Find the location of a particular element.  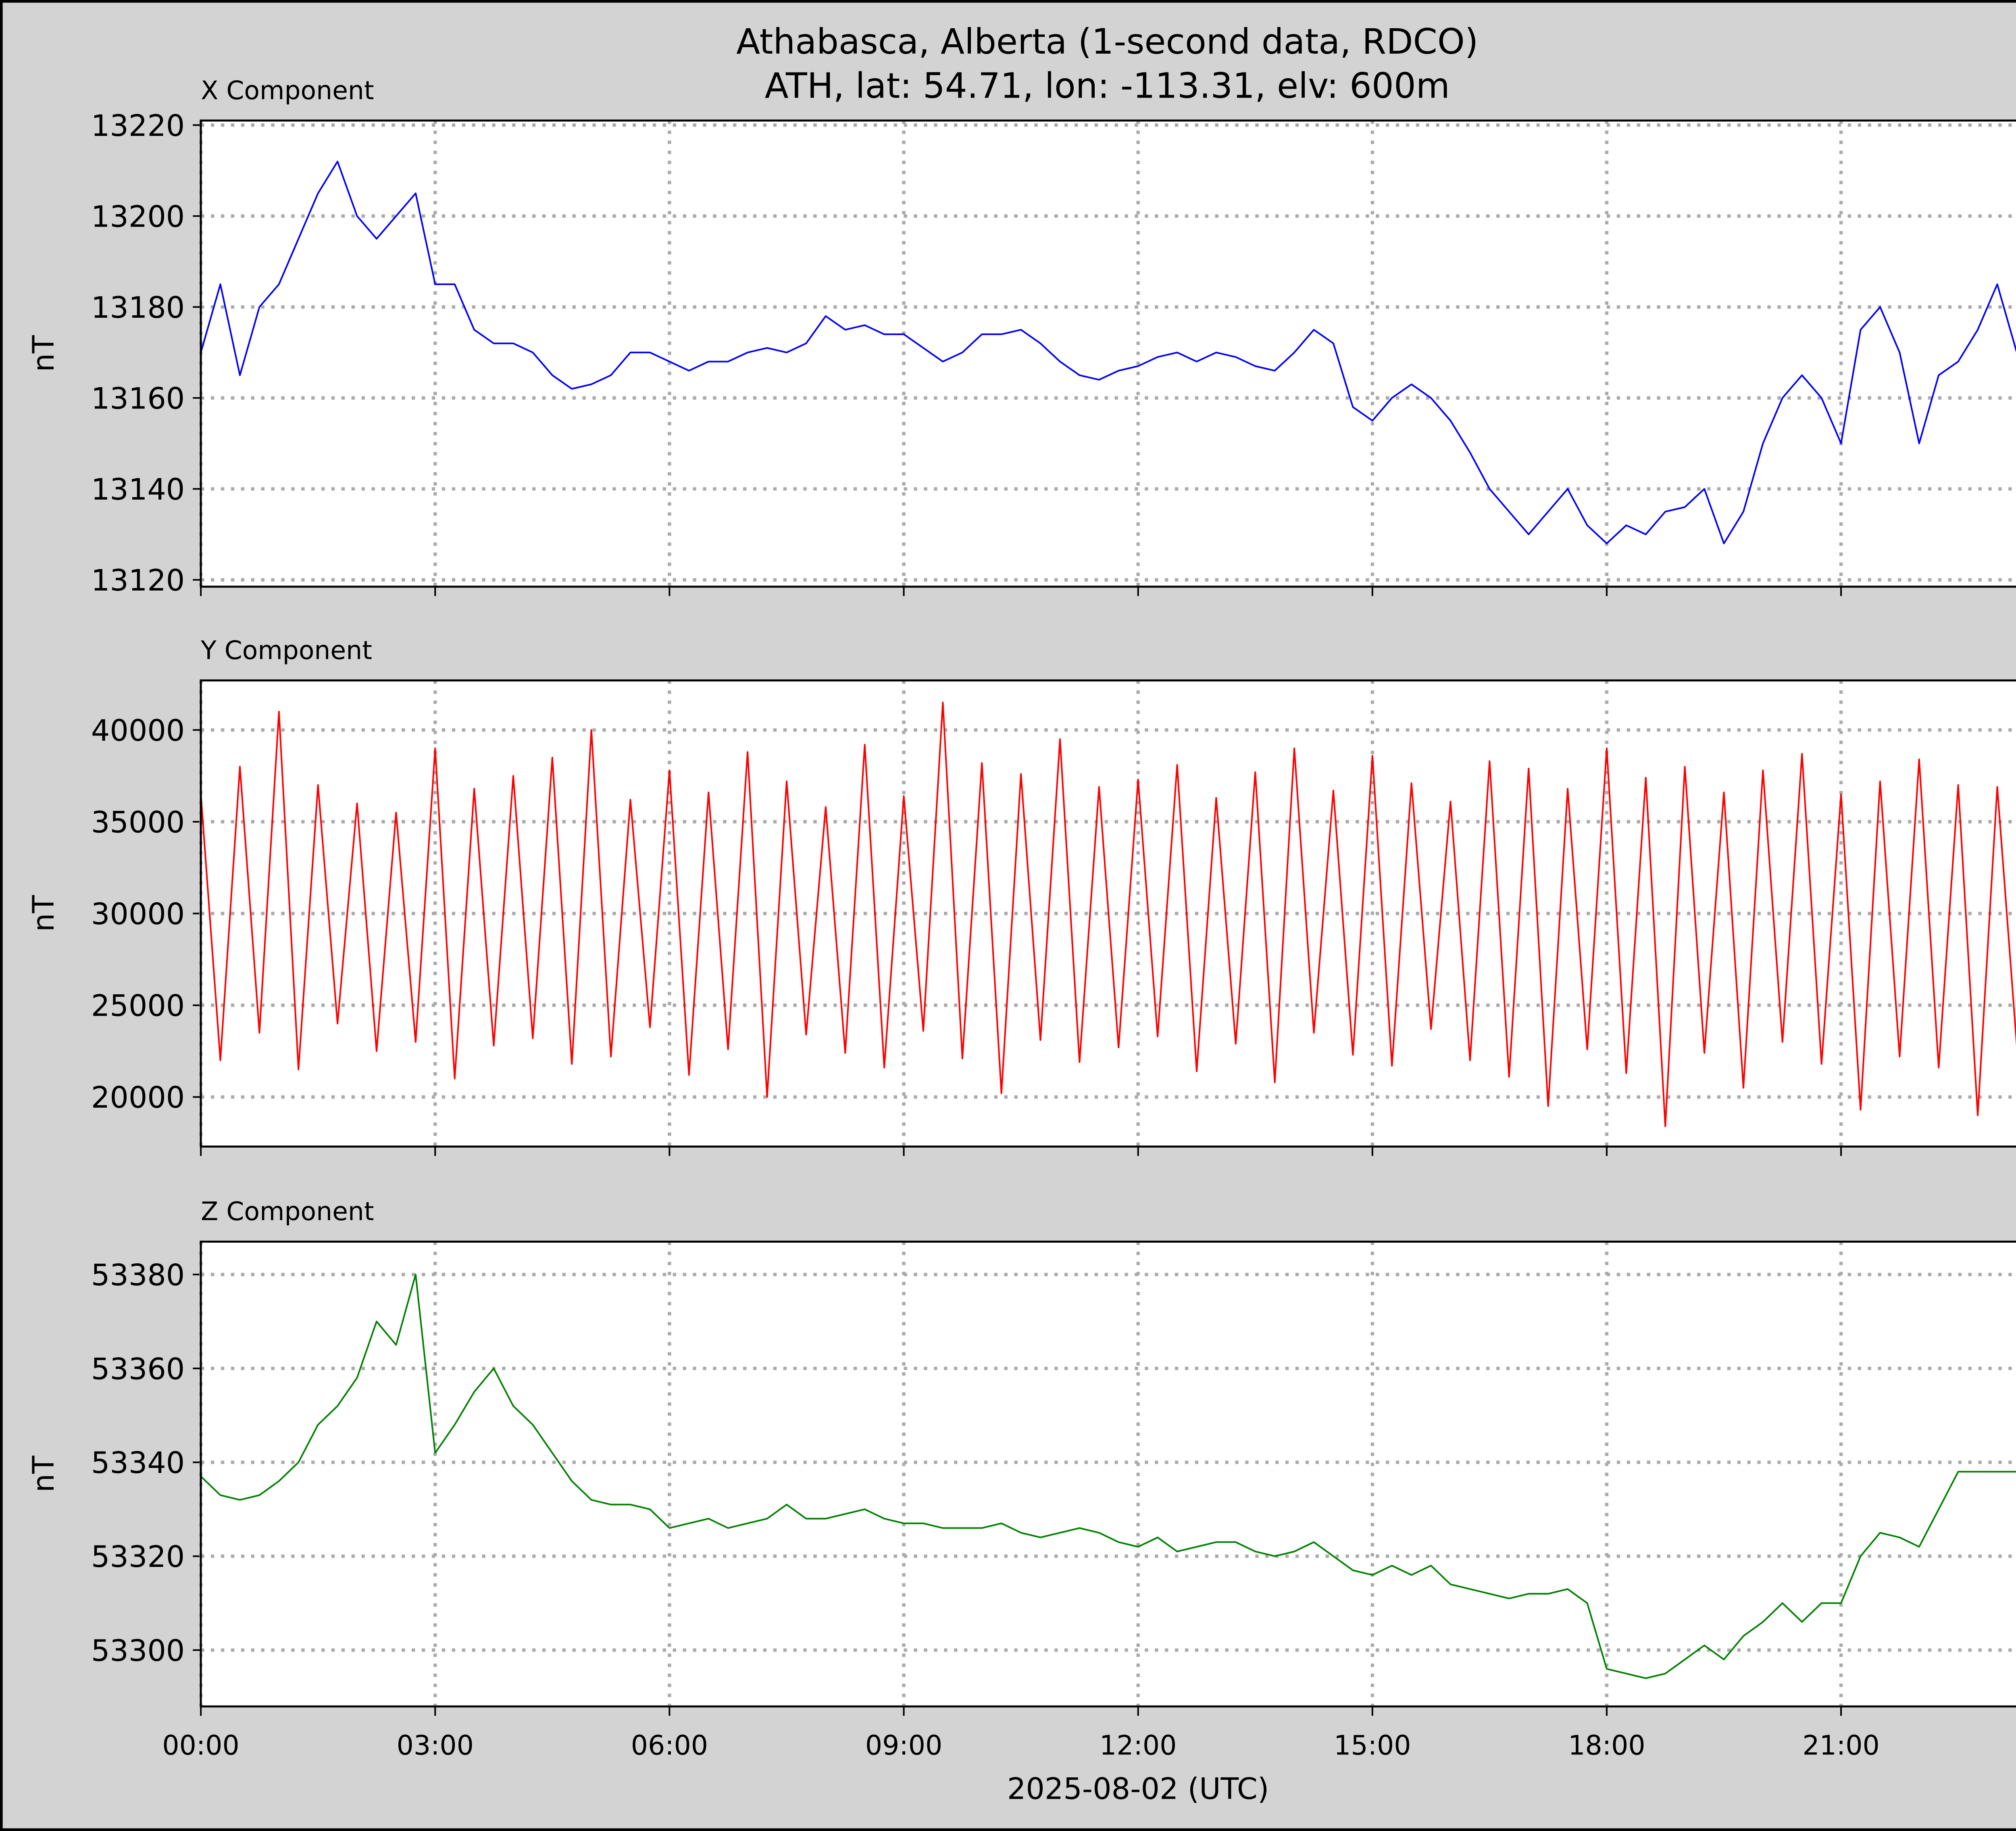

subplot-title: Y Component is located at coordinates (286, 650).